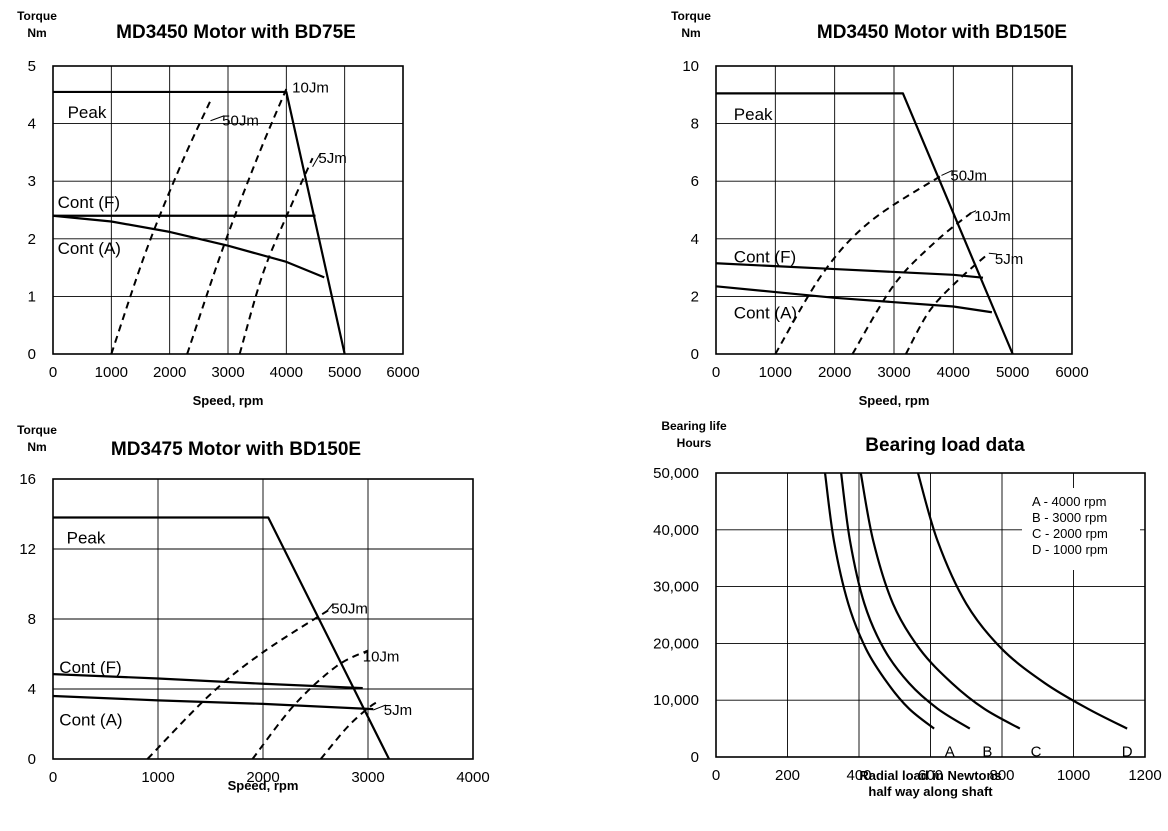 This screenshot has width=1168, height=831. Describe the element at coordinates (276, 256) in the screenshot. I see `series-5jm-line` at that location.